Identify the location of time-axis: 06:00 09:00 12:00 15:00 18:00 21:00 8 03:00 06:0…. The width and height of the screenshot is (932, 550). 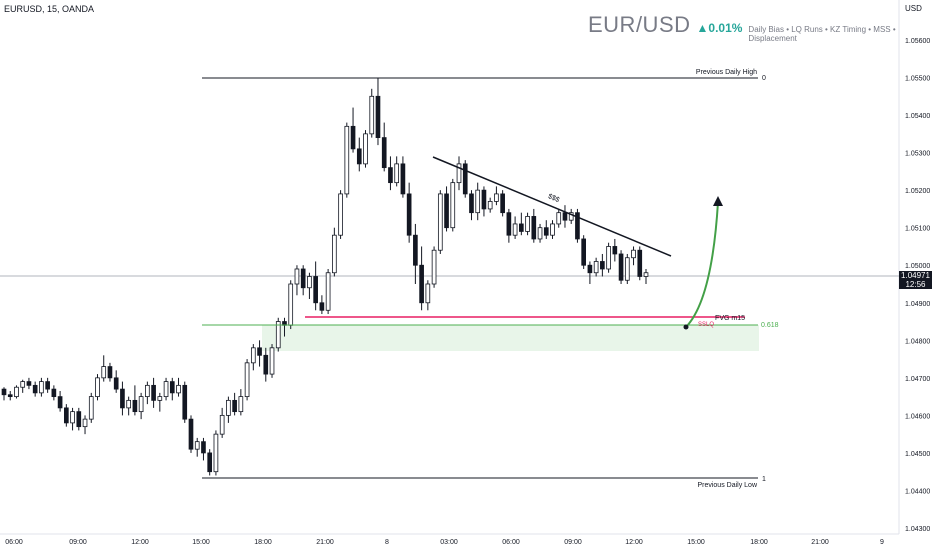
(444, 542).